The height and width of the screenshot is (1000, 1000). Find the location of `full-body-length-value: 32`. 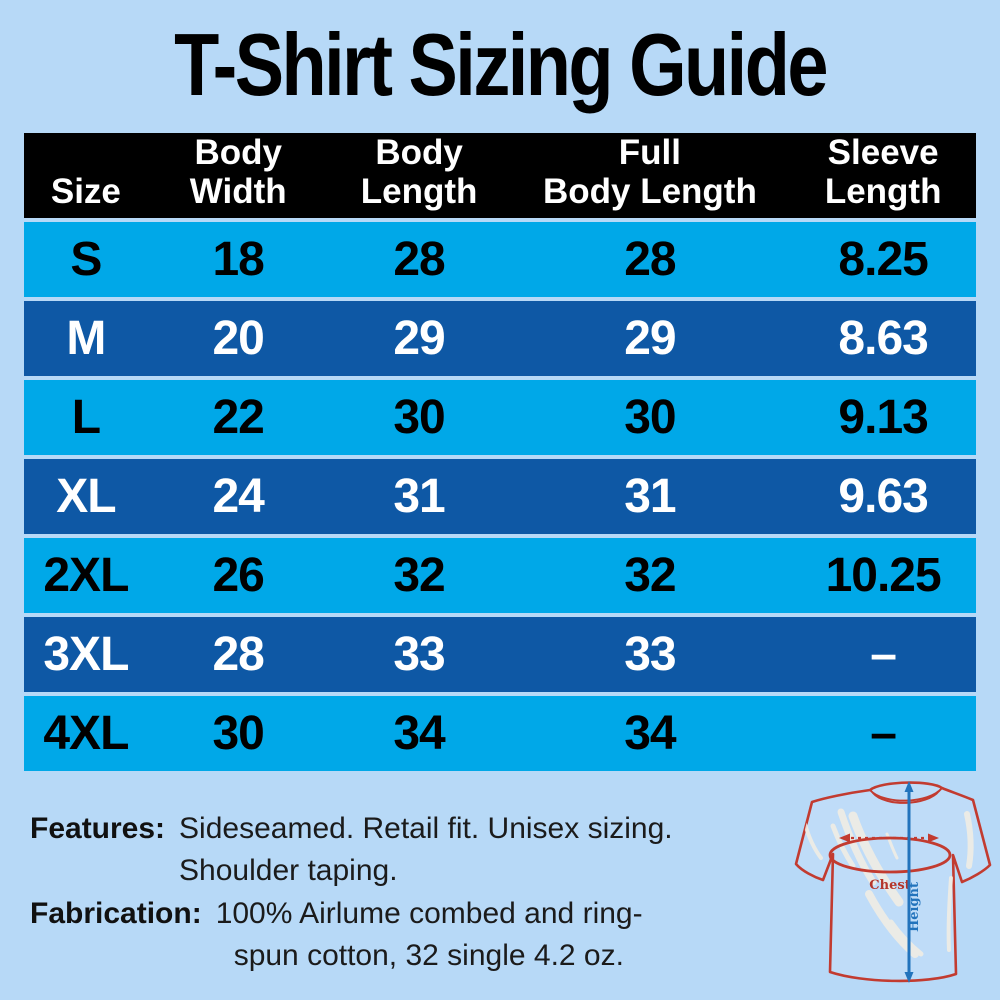

full-body-length-value: 32 is located at coordinates (650, 575).